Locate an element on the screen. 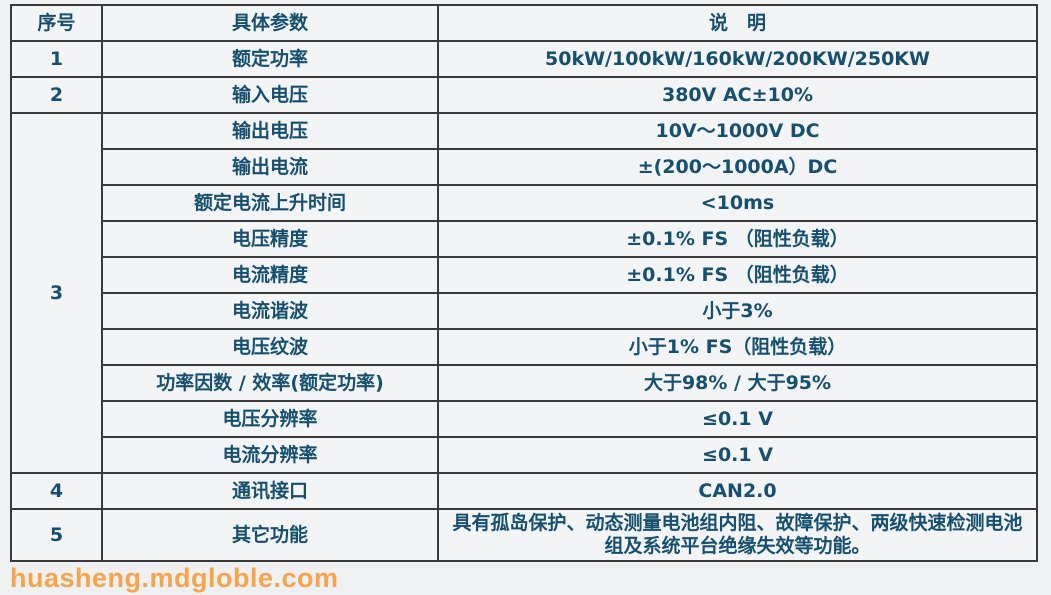 The image size is (1051, 595). table-row: 输出电流 ±(200～1000A）DC is located at coordinates (524, 167).